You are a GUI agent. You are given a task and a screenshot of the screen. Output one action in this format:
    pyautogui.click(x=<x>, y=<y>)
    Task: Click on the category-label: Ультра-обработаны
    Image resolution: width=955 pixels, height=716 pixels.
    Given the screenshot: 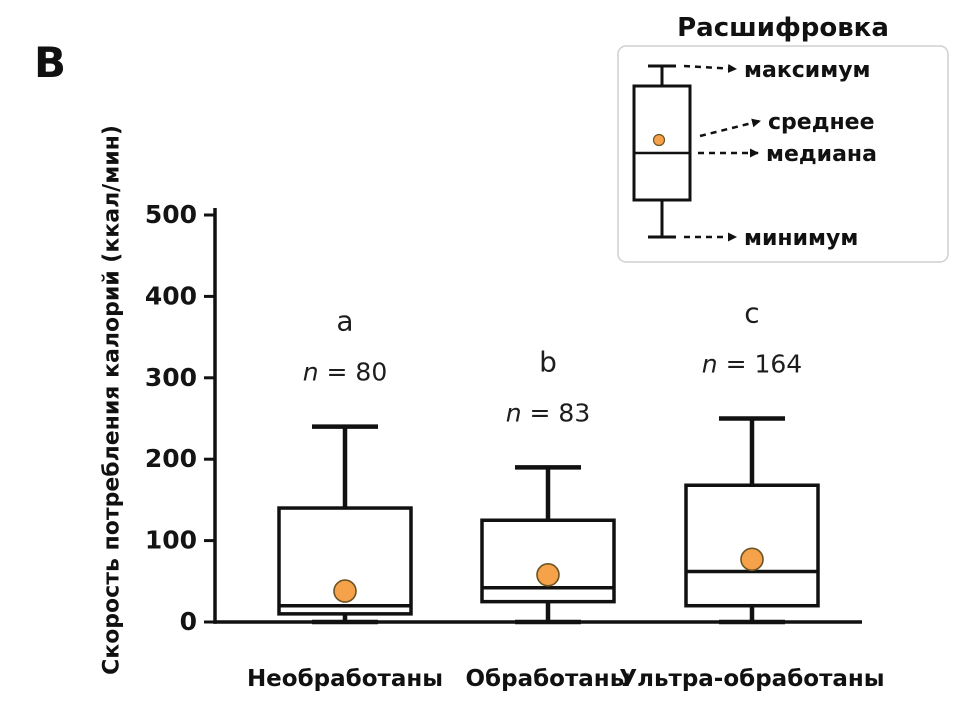 What is the action you would take?
    pyautogui.click(x=751, y=679)
    